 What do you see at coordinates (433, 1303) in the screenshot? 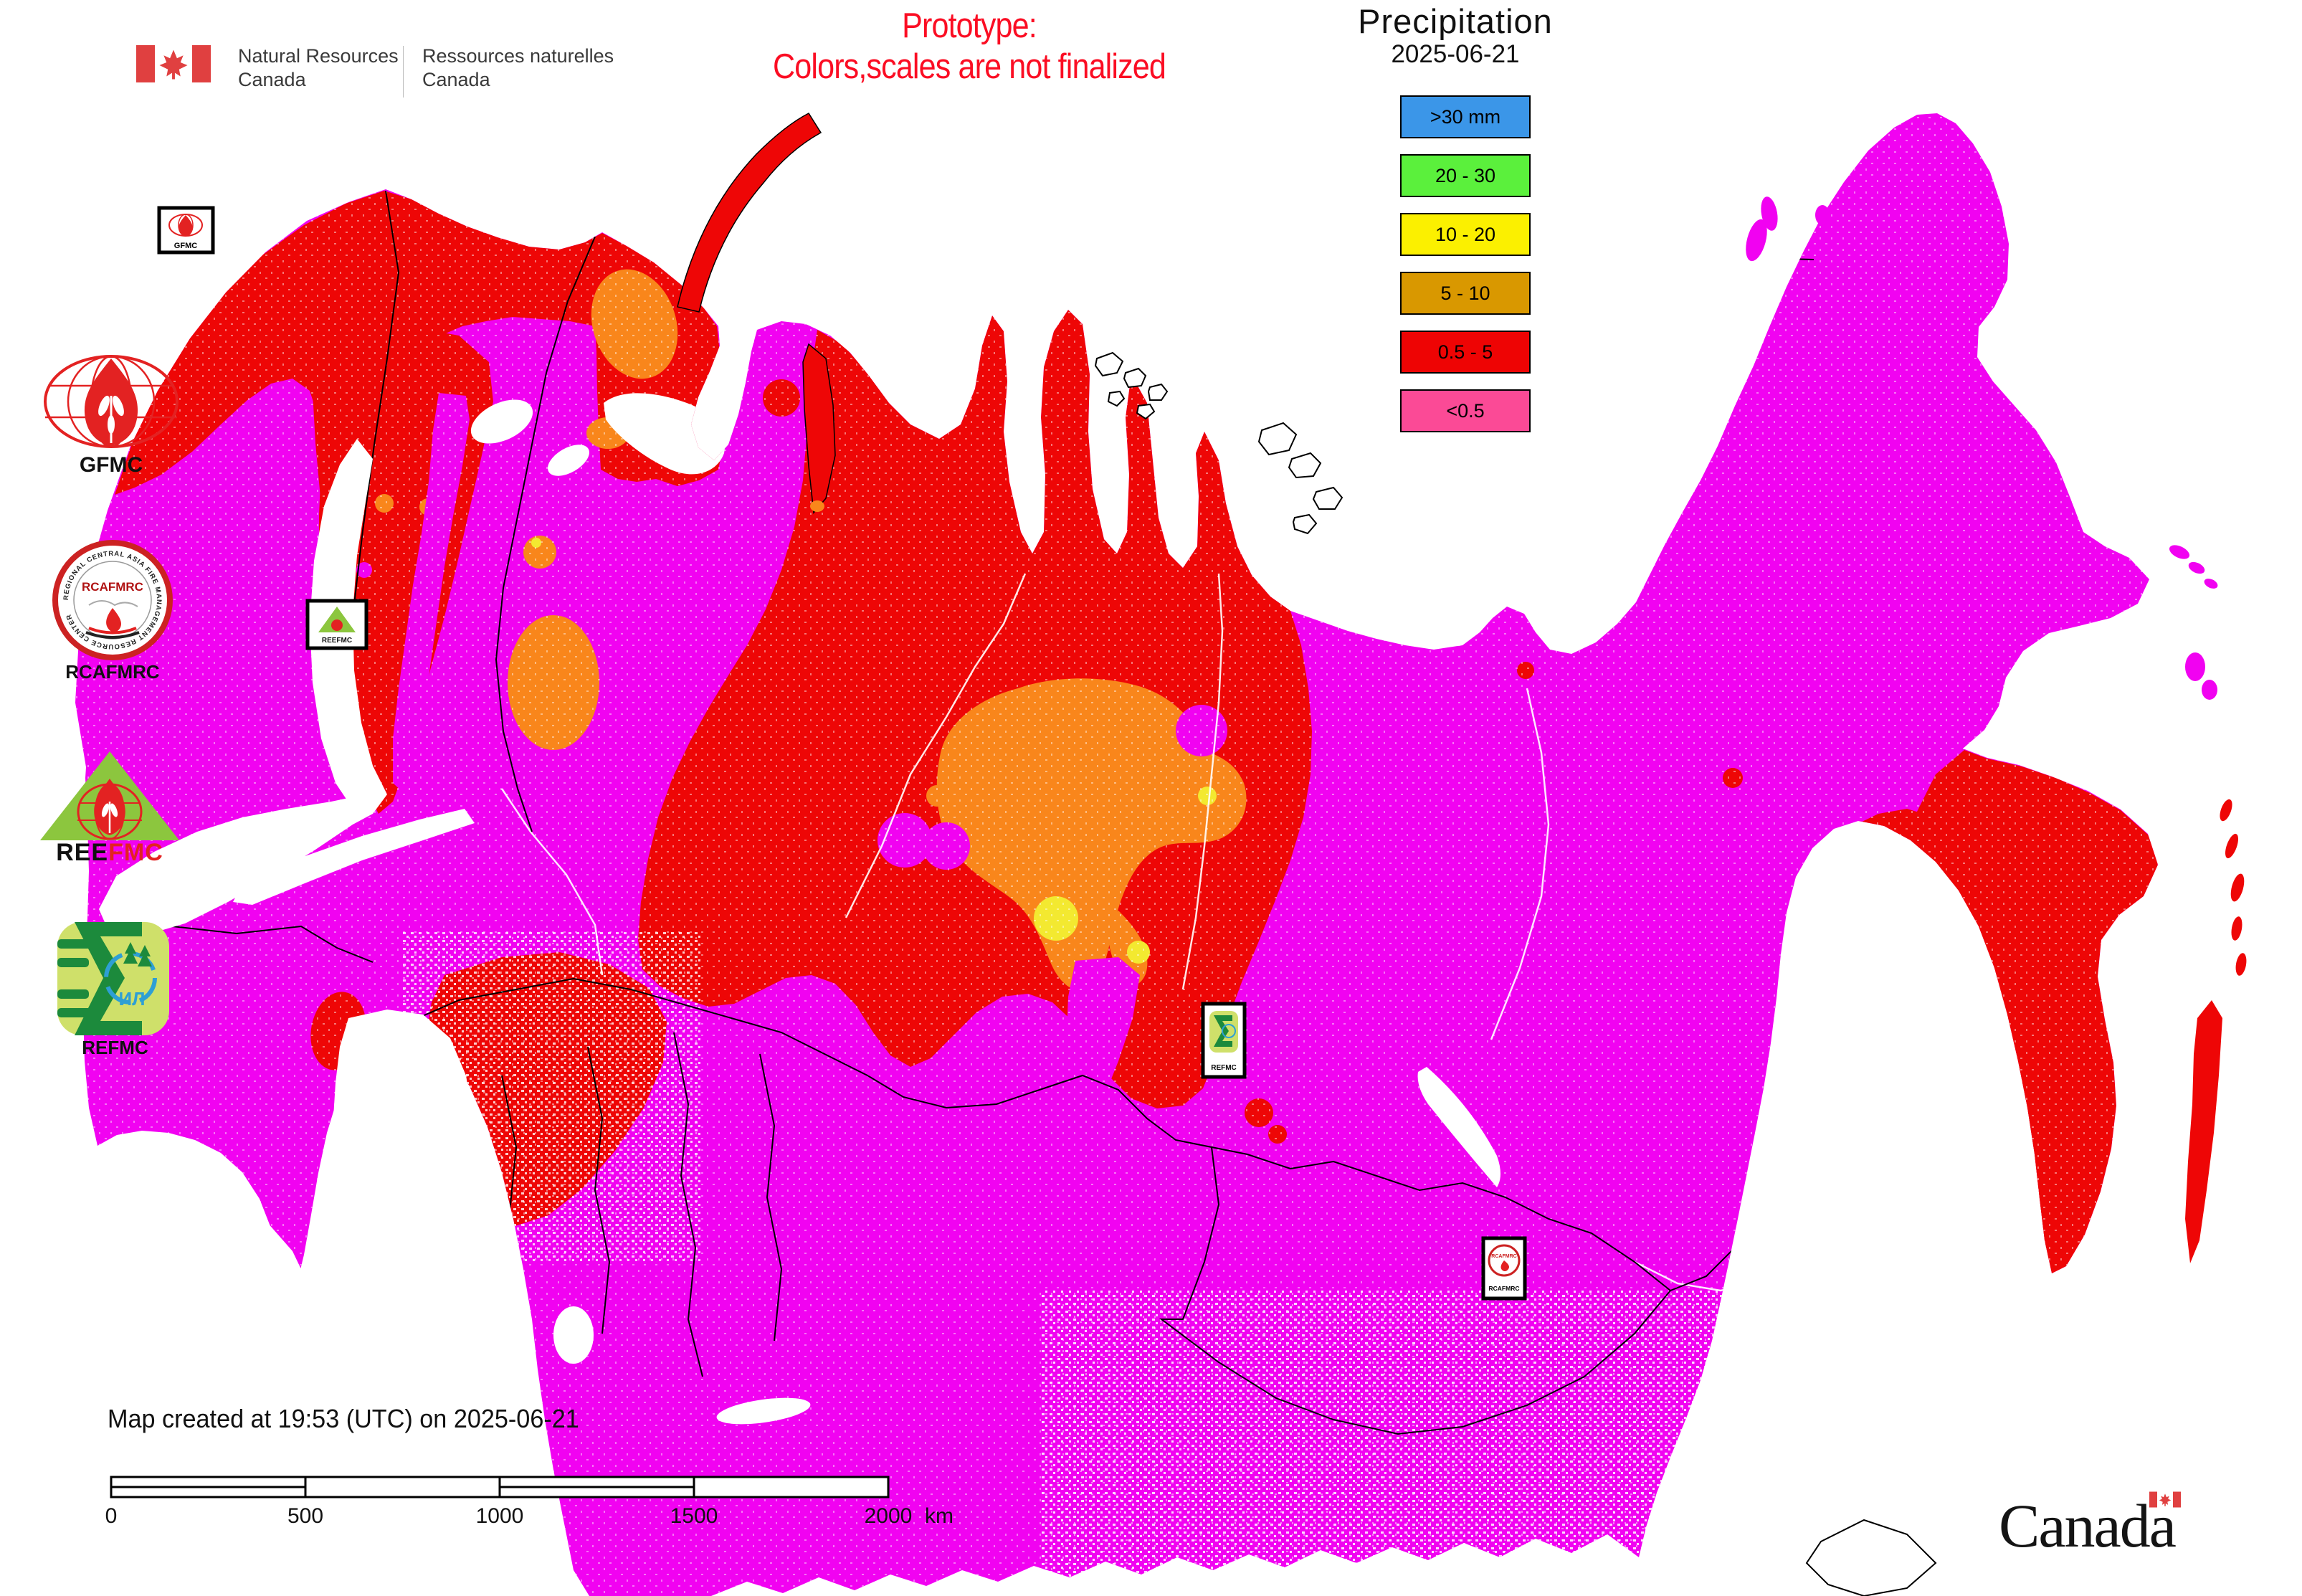
I see `caspian-sea` at bounding box center [433, 1303].